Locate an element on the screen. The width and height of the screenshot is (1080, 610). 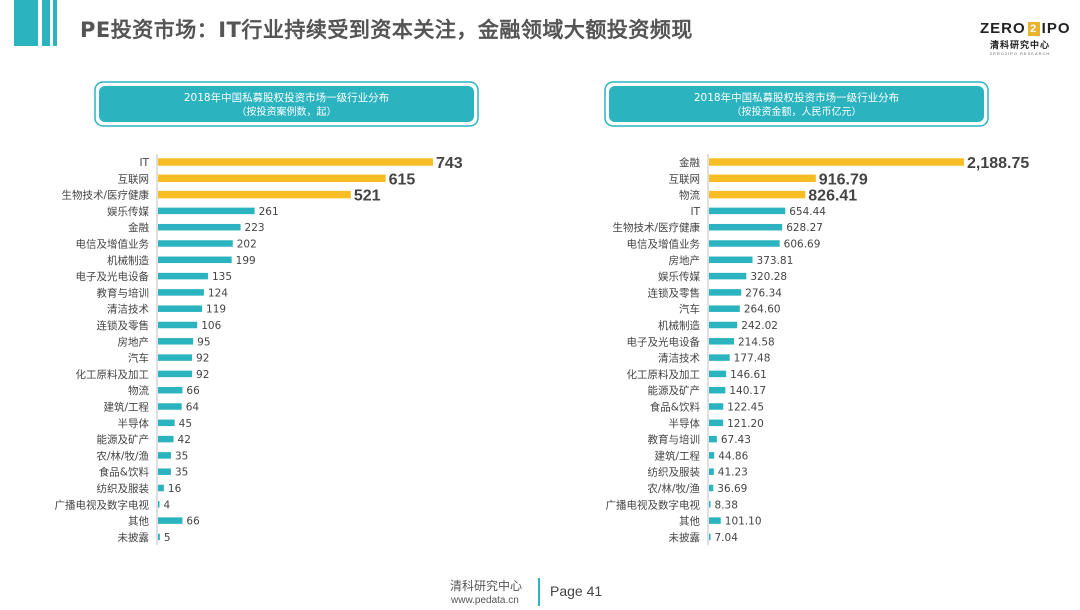
page-title: PE投资市场：IT行业持续受到资本关注，金融领域大额投资频现 is located at coordinates (386, 30).